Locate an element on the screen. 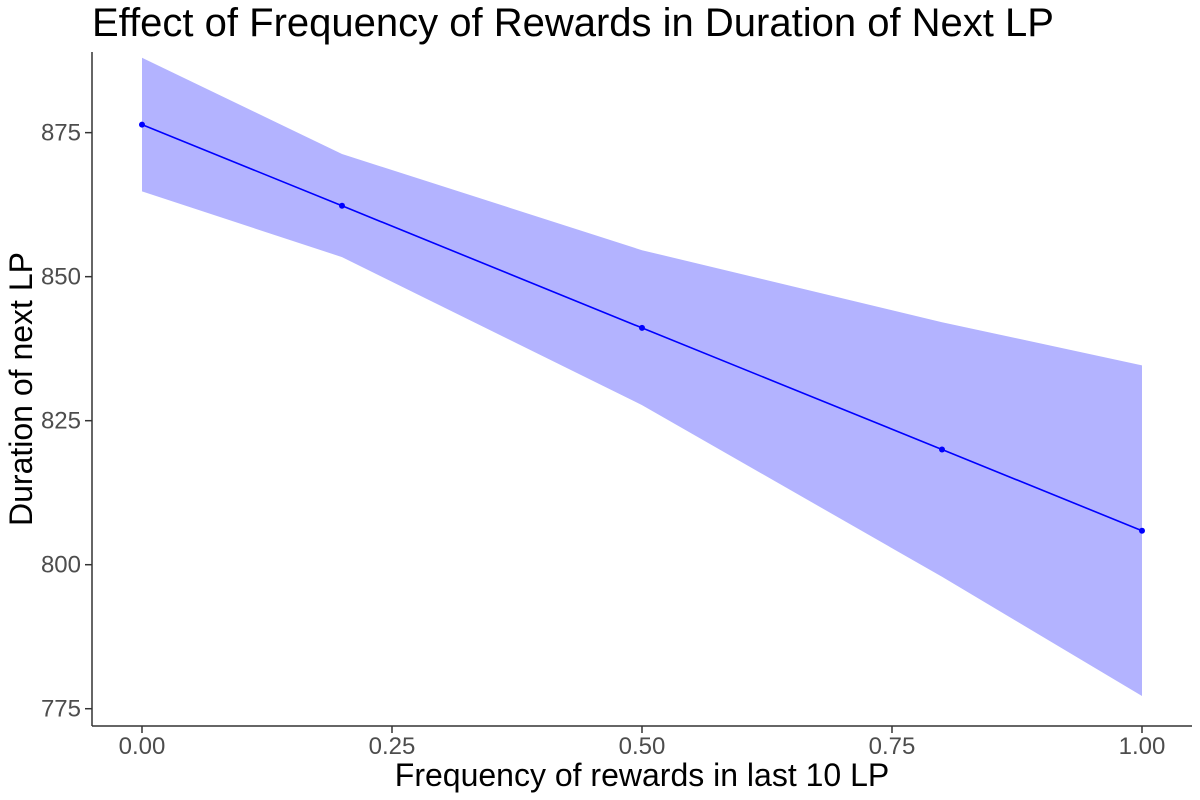 The height and width of the screenshot is (800, 1200). y-axis-ticks: 775 800 825 850 875 is located at coordinates (66, 421).